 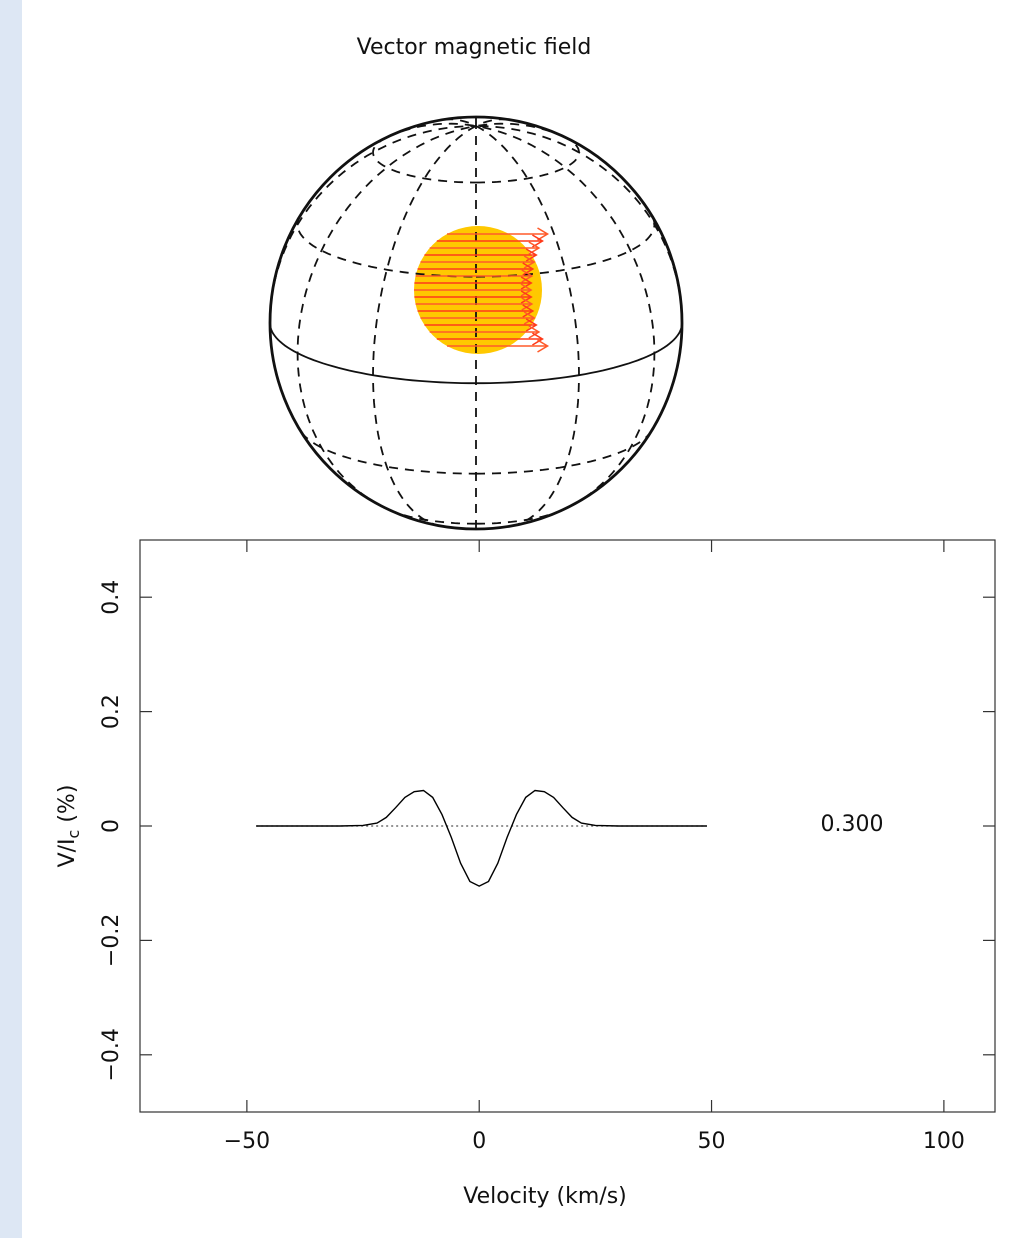 I want to click on annotation: 0.300, so click(x=852, y=824).